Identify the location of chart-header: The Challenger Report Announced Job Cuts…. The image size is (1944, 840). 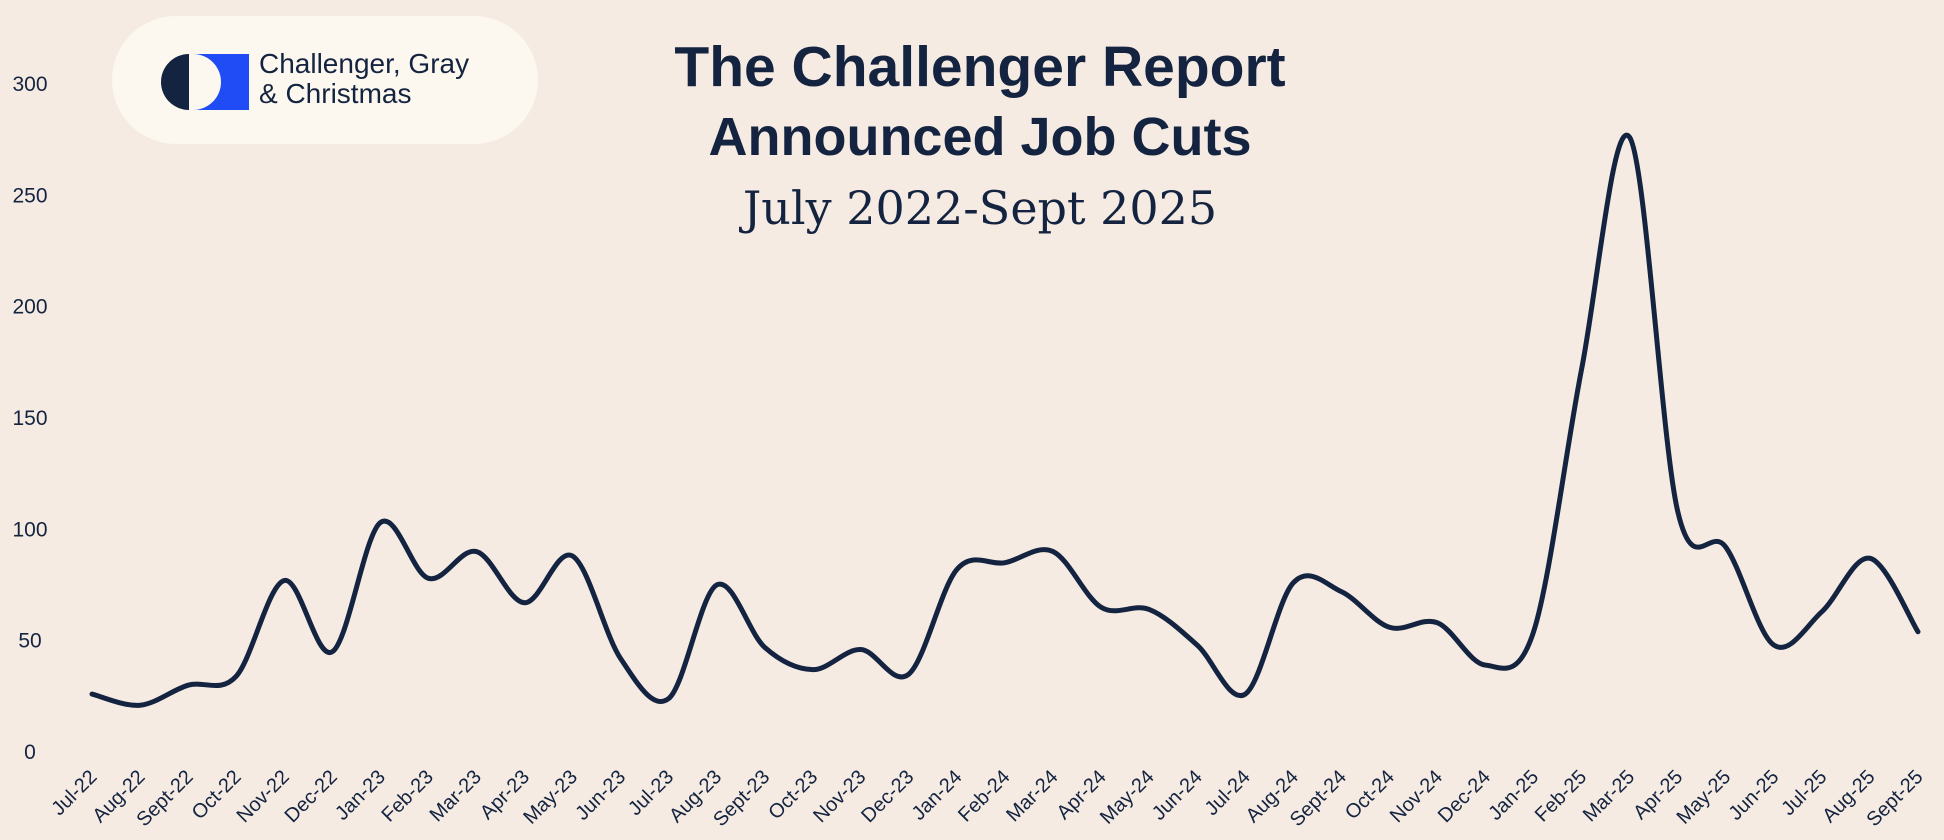
(980, 138).